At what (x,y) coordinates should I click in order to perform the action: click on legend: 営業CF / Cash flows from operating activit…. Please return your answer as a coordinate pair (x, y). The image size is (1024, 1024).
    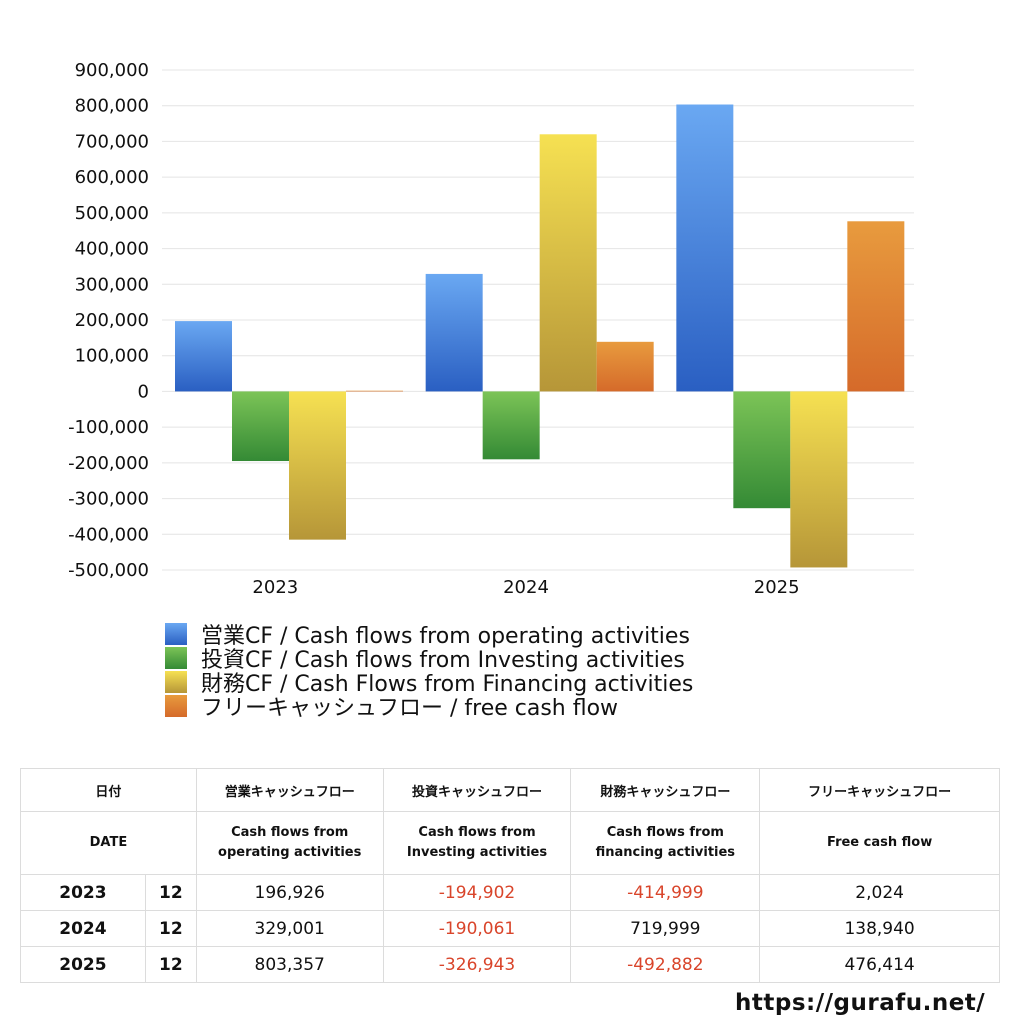
    Looking at the image, I should click on (429, 671).